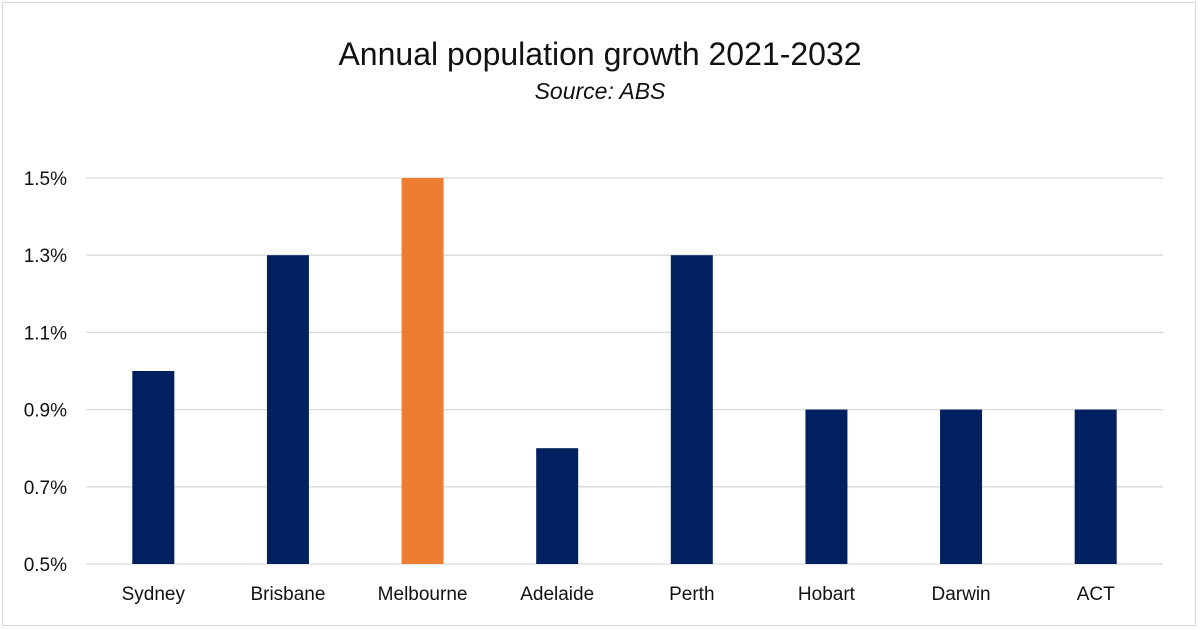 The height and width of the screenshot is (630, 1200). I want to click on y-tick-label: 0.5%, so click(45, 565).